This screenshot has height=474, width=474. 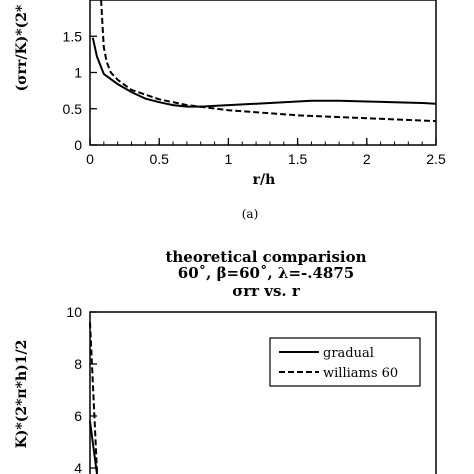 I want to click on panel-a-y-ticks: 0 0.5 1 1.5, so click(x=80, y=90).